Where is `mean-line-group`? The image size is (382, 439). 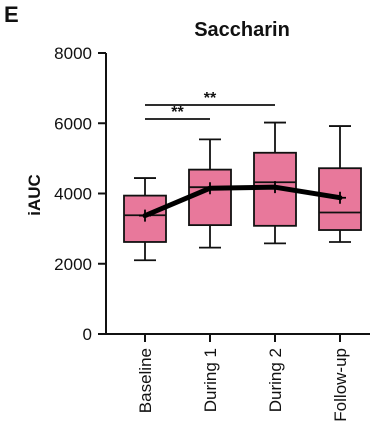
mean-line-group is located at coordinates (242, 201).